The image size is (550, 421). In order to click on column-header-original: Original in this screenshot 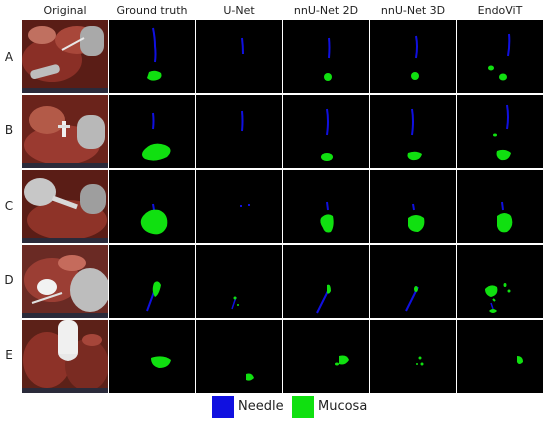, I will do `click(65, 10)`.